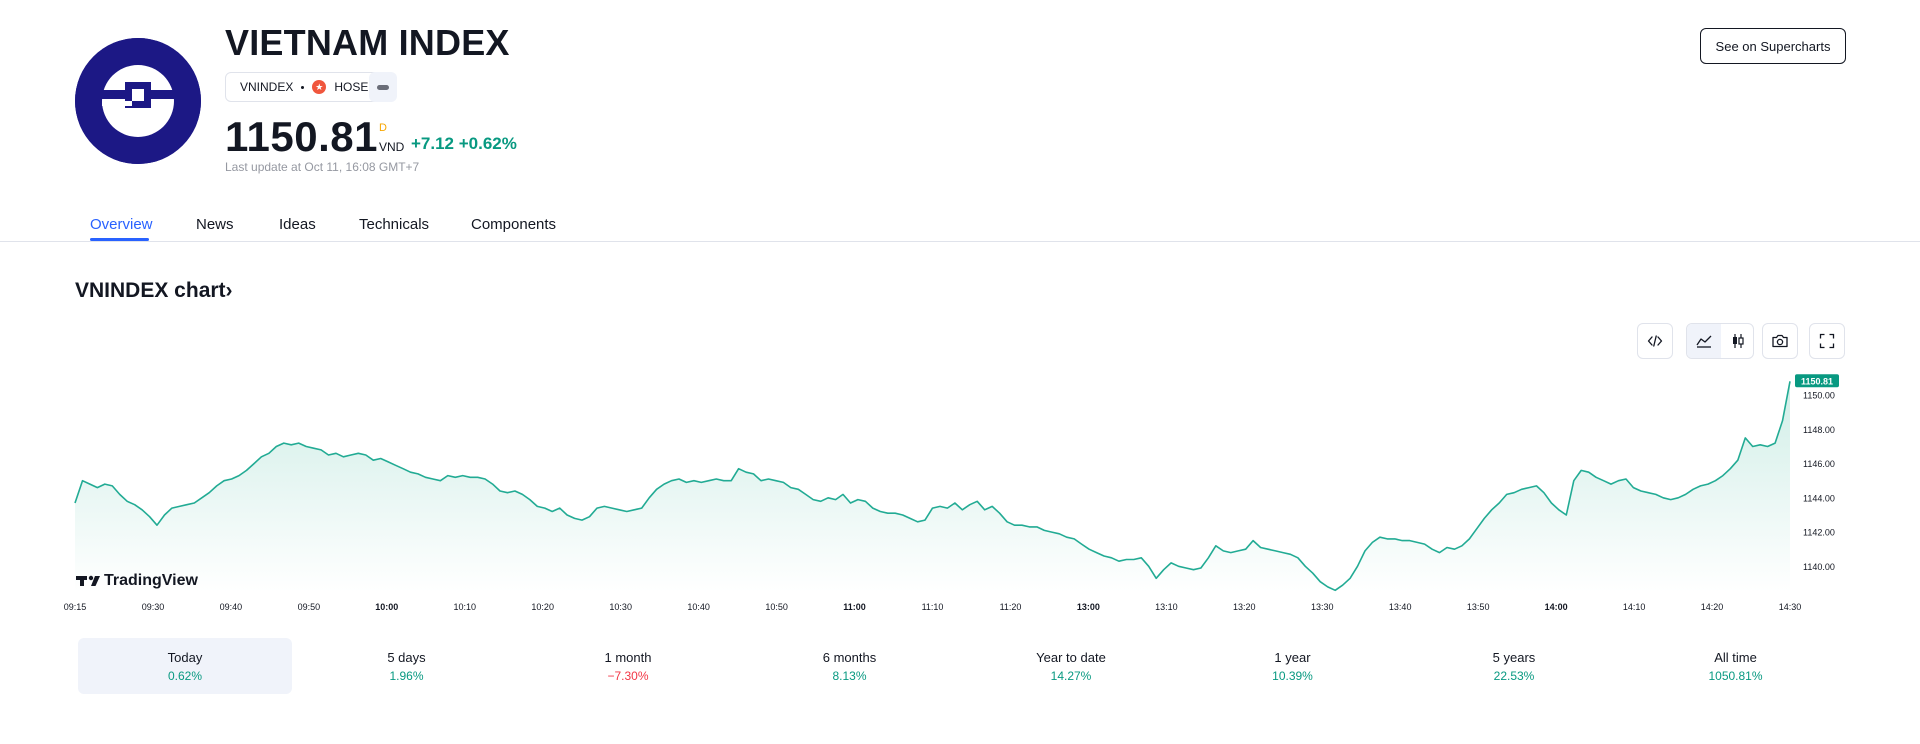 The height and width of the screenshot is (744, 1920). I want to click on period-5-days: 5 days 1.96%, so click(407, 666).